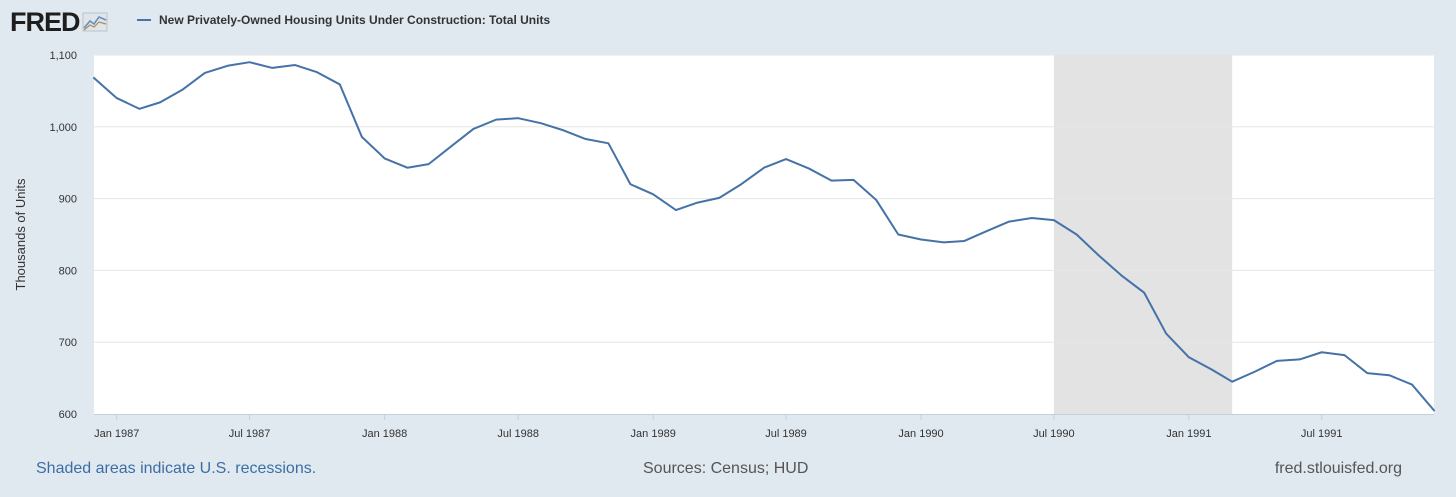 The width and height of the screenshot is (1456, 497). Describe the element at coordinates (116, 434) in the screenshot. I see `x-tick-label: Jan 1987` at that location.